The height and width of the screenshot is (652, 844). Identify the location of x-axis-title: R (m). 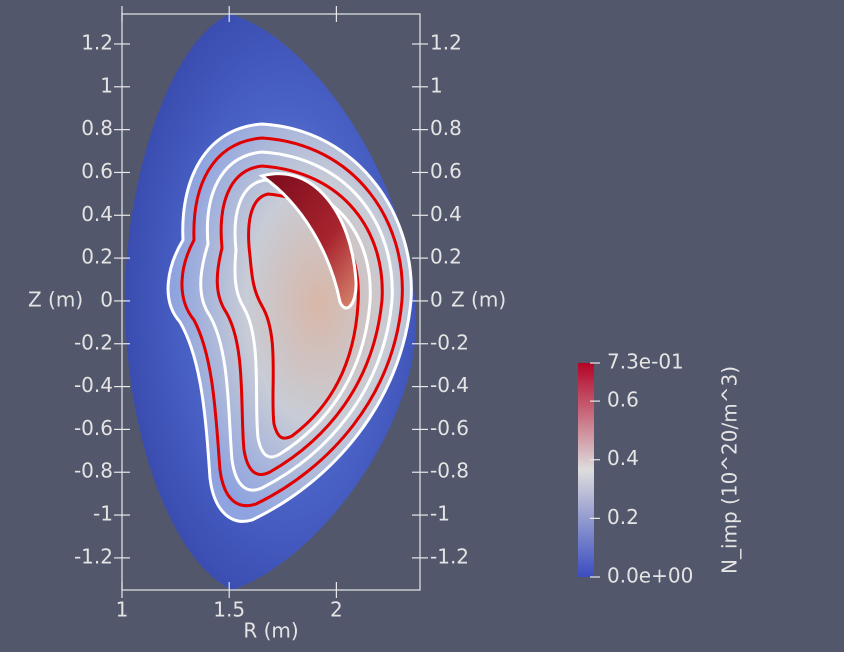
(270, 631).